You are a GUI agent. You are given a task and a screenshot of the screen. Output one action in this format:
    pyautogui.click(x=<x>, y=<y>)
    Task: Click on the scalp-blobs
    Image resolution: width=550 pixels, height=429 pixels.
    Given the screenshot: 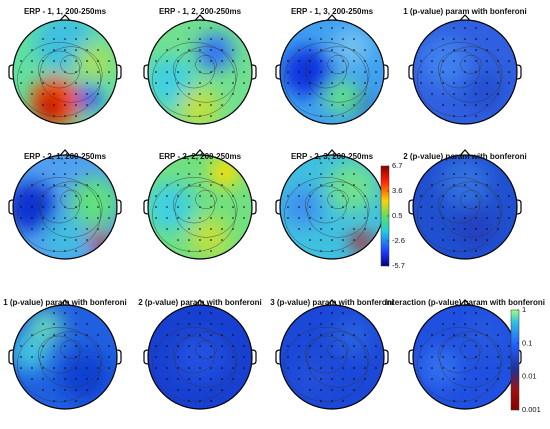 What is the action you would take?
    pyautogui.click(x=462, y=352)
    